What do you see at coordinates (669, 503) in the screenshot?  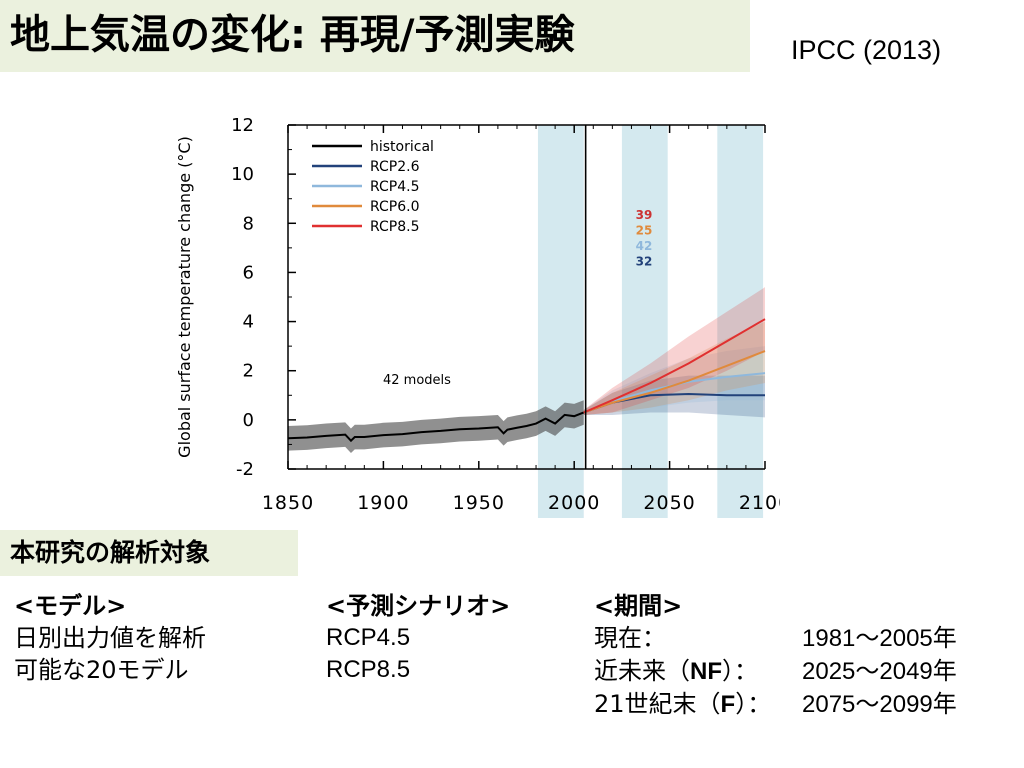 I see `x-tick-label: 2050` at bounding box center [669, 503].